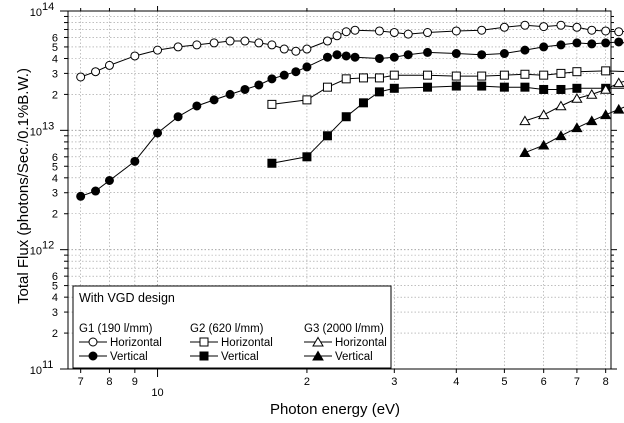 The image size is (624, 423). I want to click on legend-g1-horizontal-label: Horizontal, so click(136, 343).